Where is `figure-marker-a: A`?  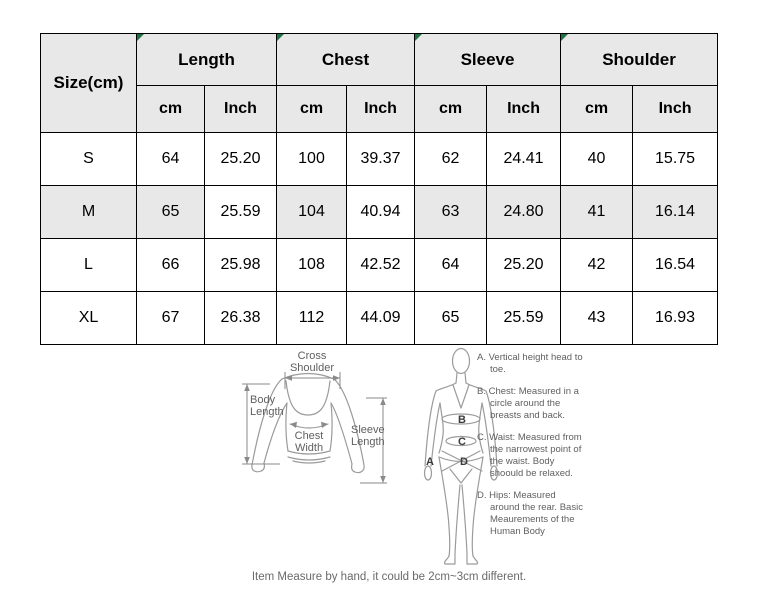
figure-marker-a: A is located at coordinates (430, 462).